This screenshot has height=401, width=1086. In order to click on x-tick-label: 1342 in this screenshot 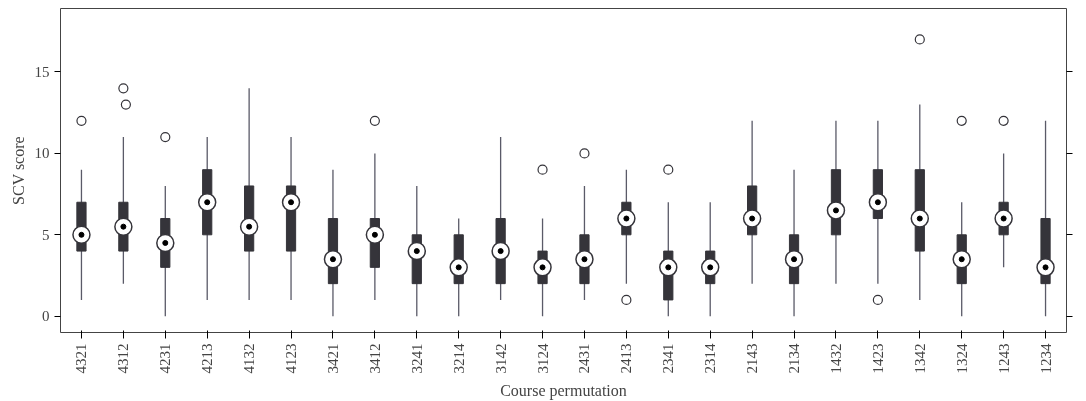, I will do `click(919, 358)`.